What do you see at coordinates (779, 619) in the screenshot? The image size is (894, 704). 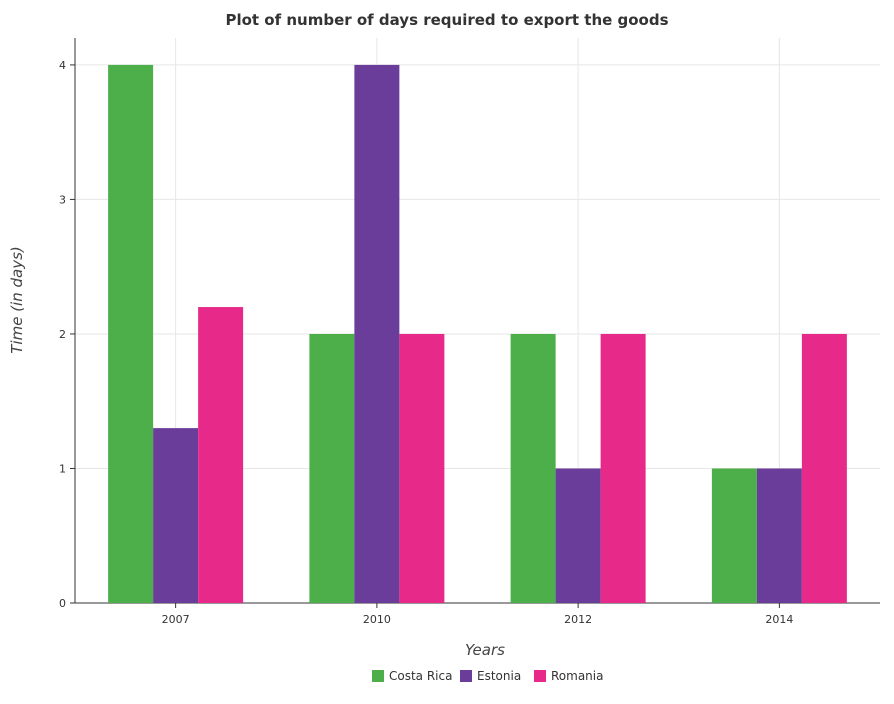 I see `x-tick-label: 2014` at bounding box center [779, 619].